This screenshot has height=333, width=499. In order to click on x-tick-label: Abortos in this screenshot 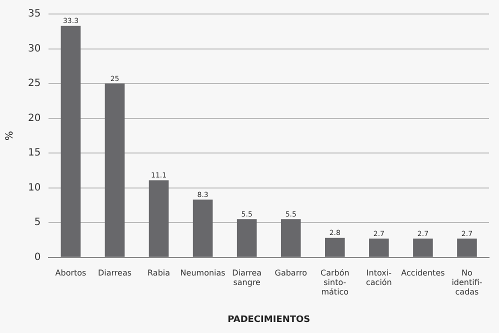, I will do `click(70, 273)`.